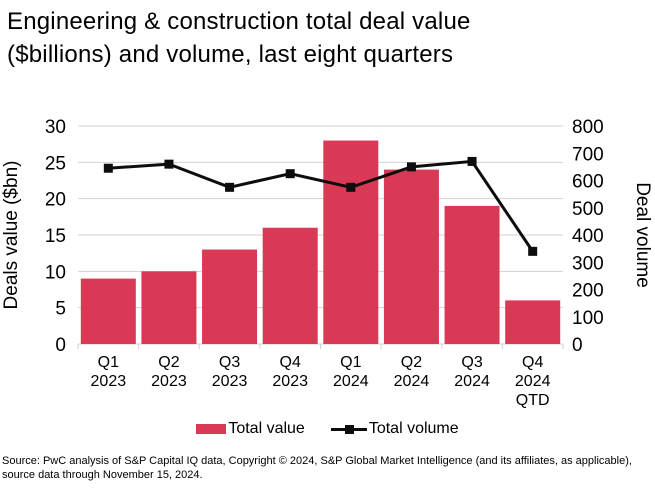  Describe the element at coordinates (108, 168) in the screenshot. I see `volume-marker-q1-2023` at that location.